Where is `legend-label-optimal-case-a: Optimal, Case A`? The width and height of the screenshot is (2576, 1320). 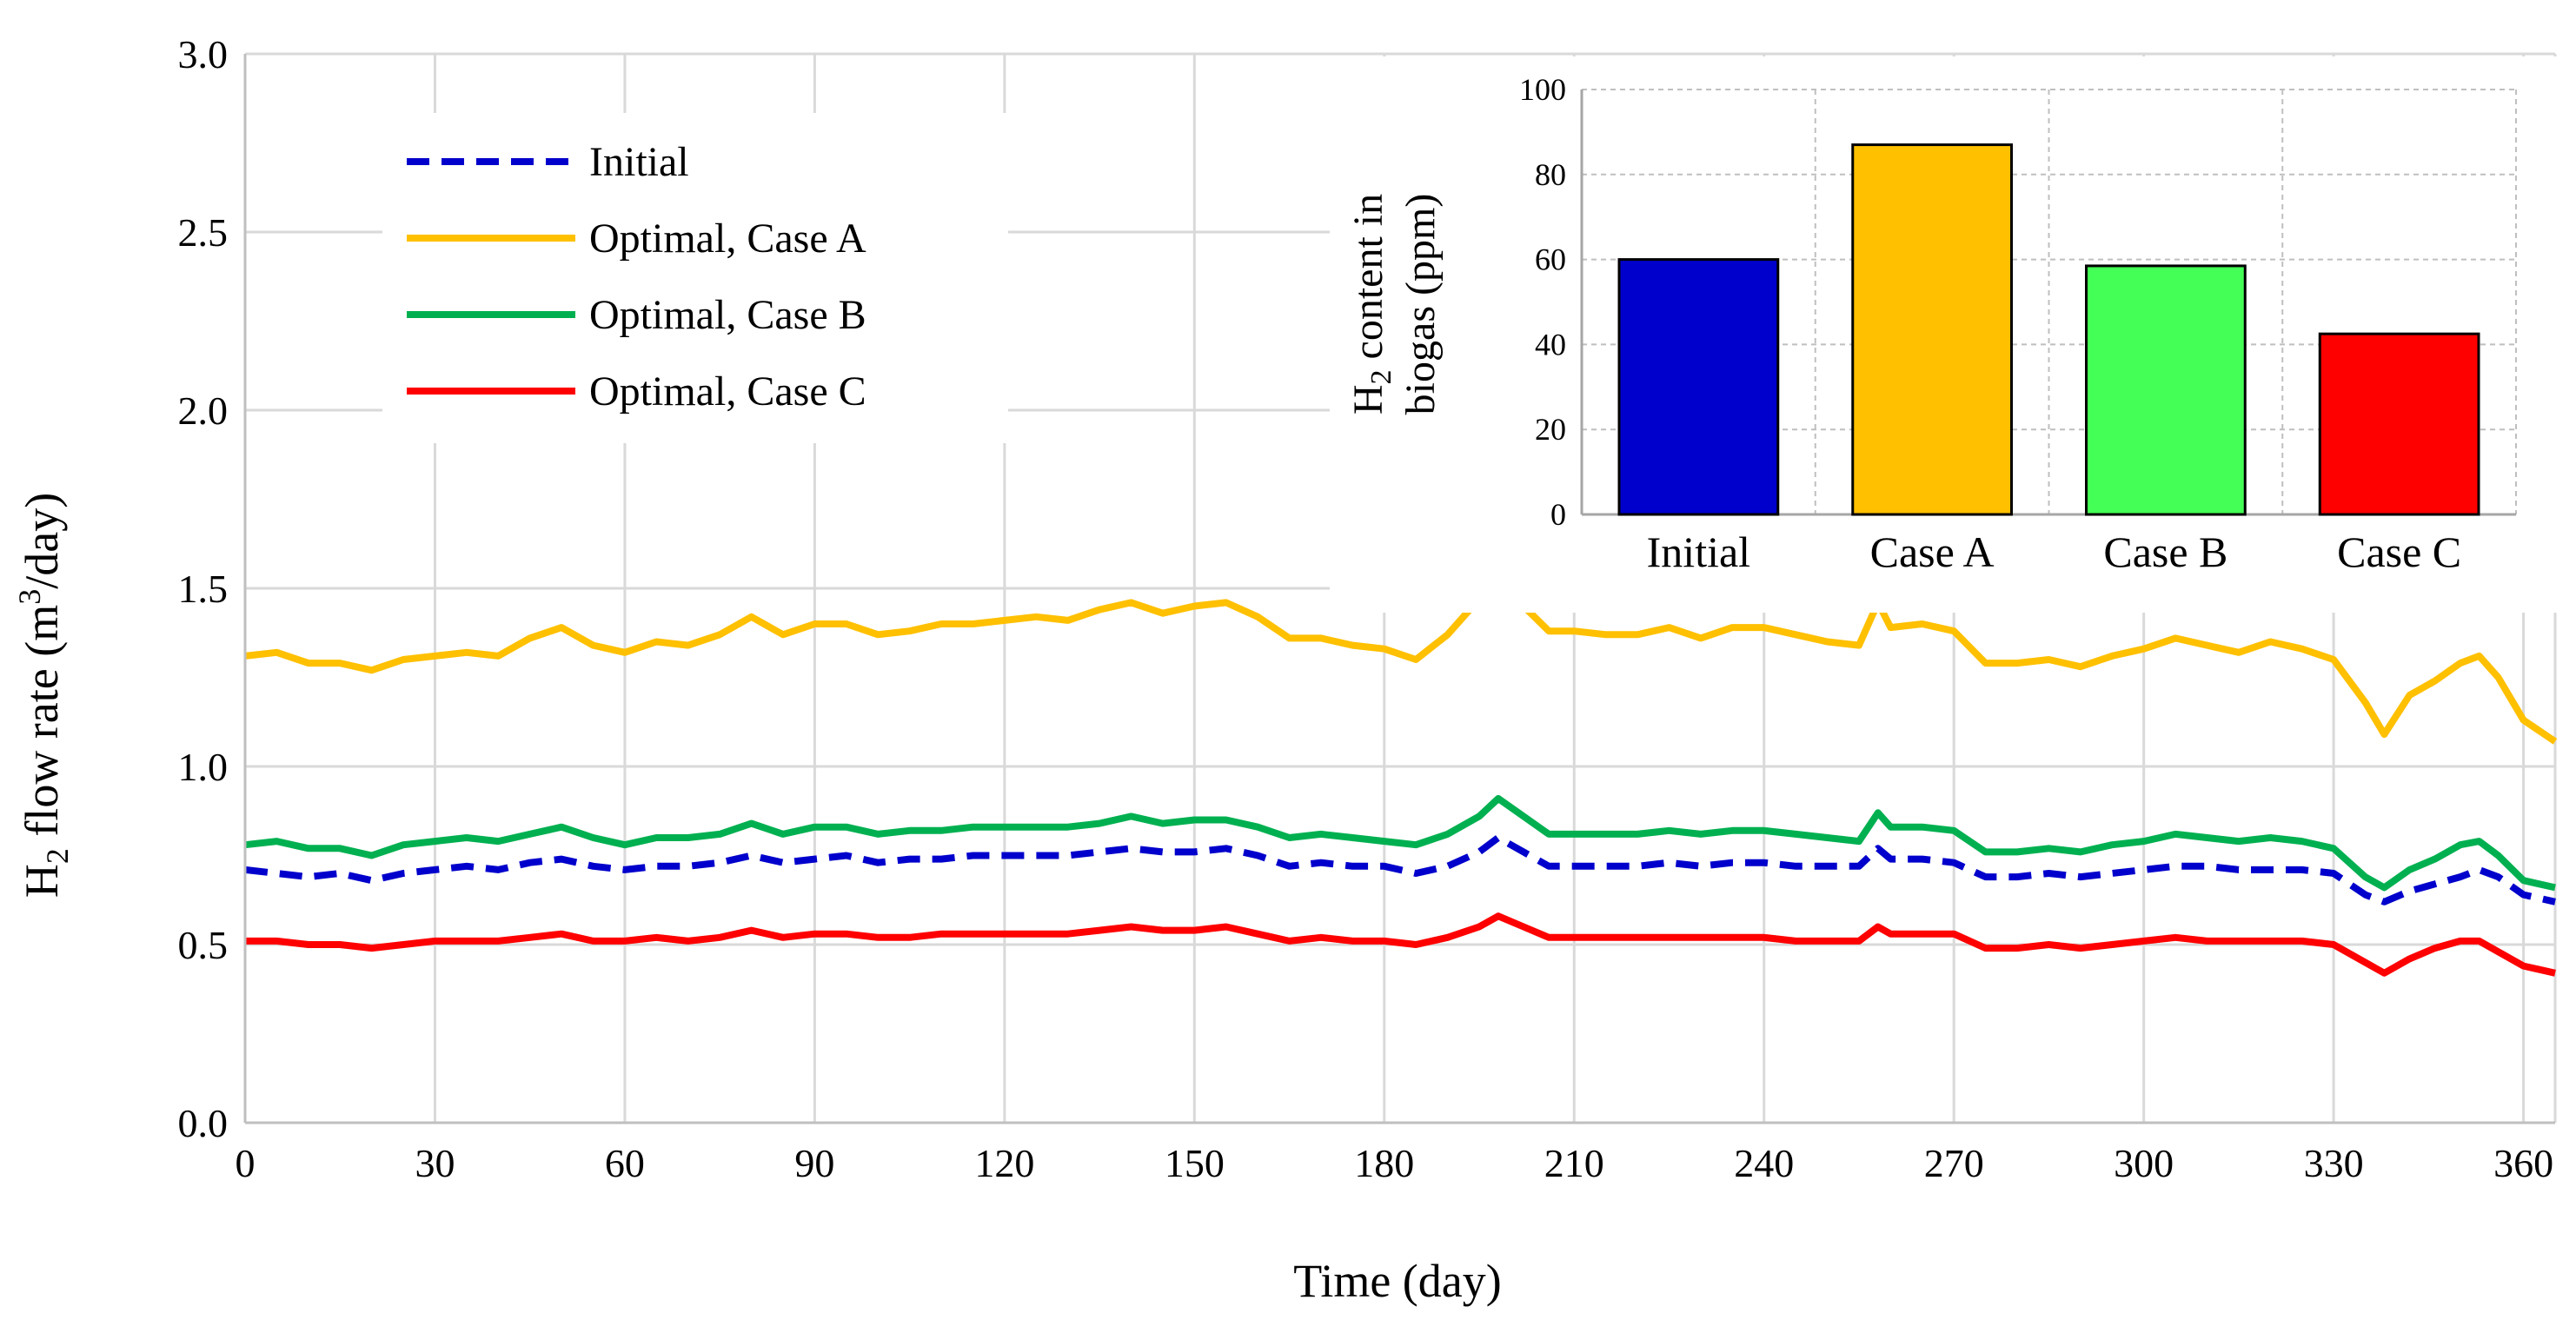
legend-label-optimal-case-a: Optimal, Case A is located at coordinates (727, 239).